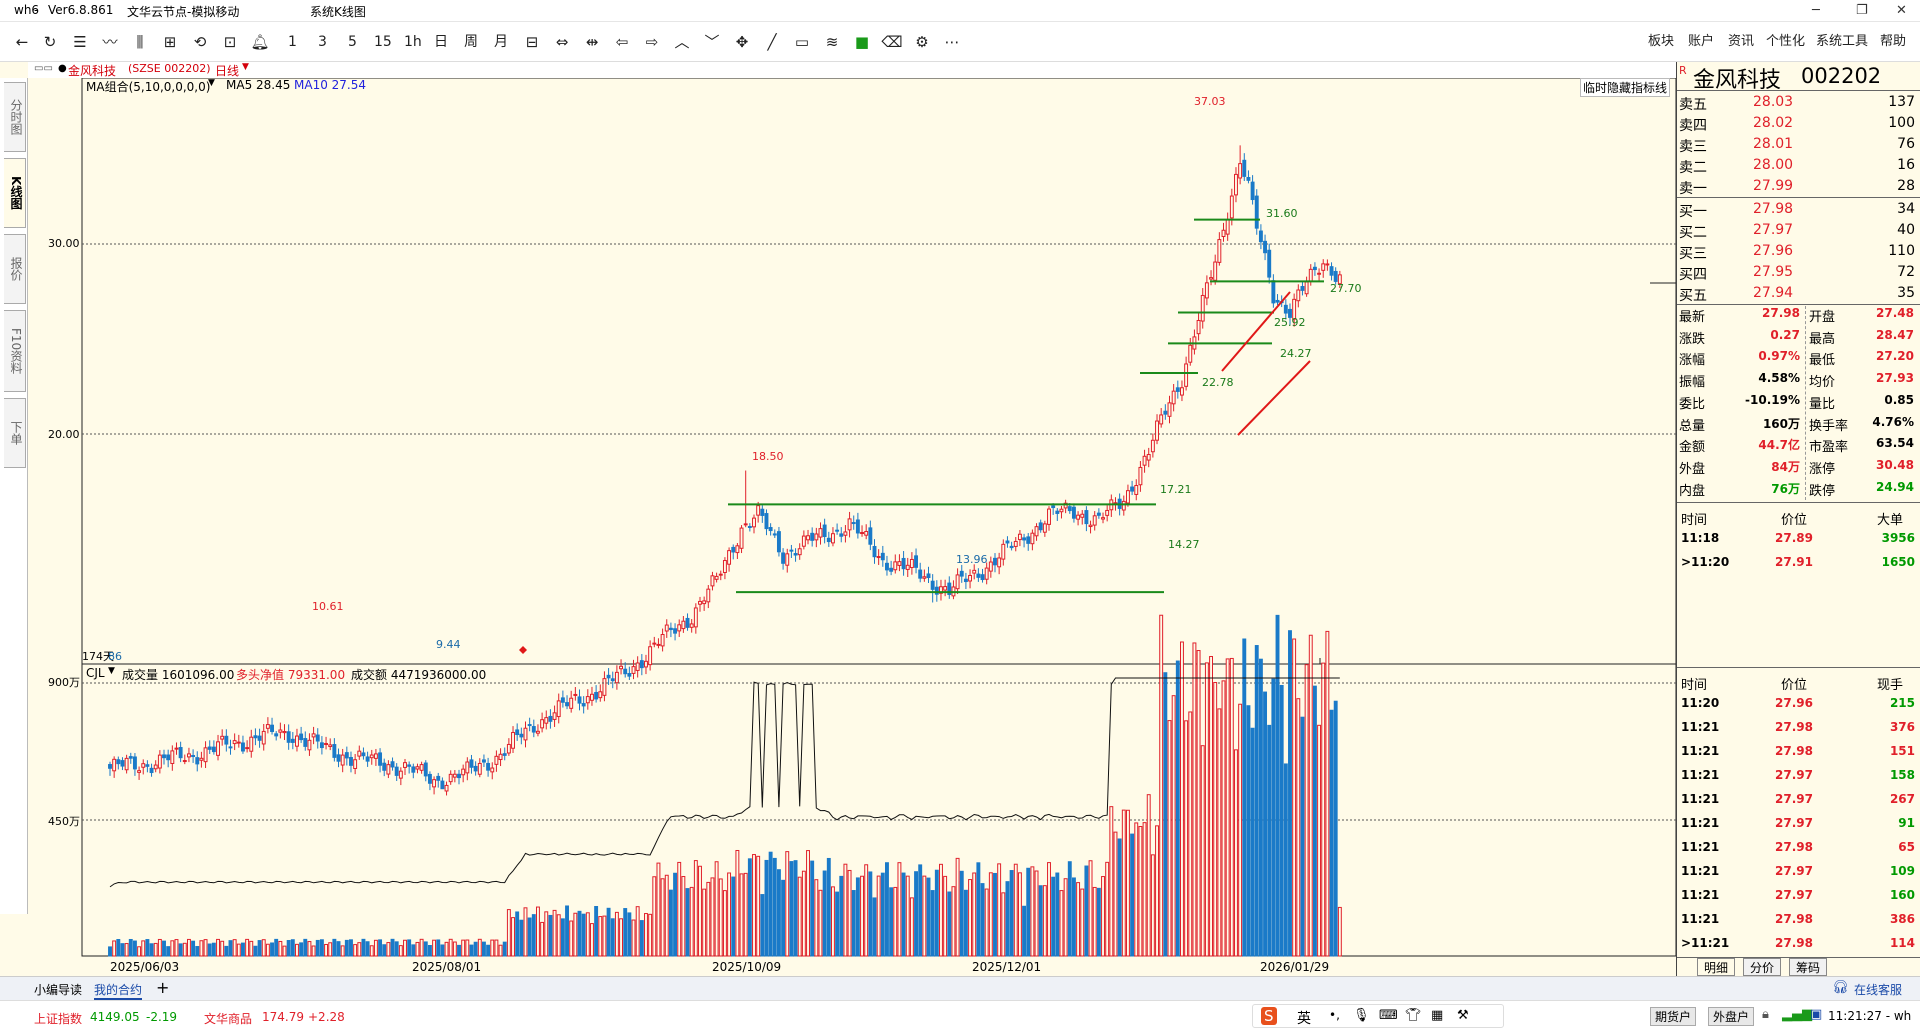 The width and height of the screenshot is (1920, 1031). I want to click on ask-level-row: 卖四 28.02 100, so click(1798, 123).